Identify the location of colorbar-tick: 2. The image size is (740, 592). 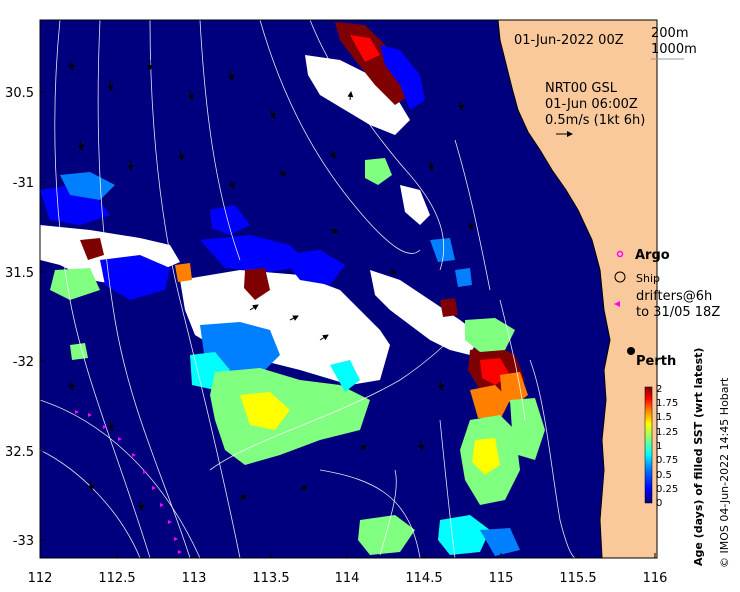
(659, 389).